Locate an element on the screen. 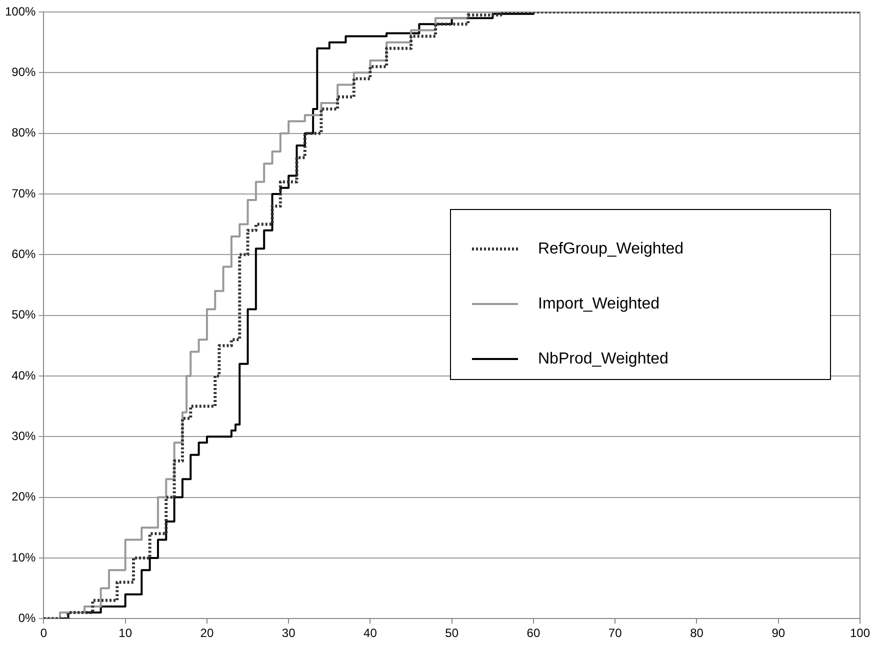  x-tick-label: 90 is located at coordinates (779, 633).